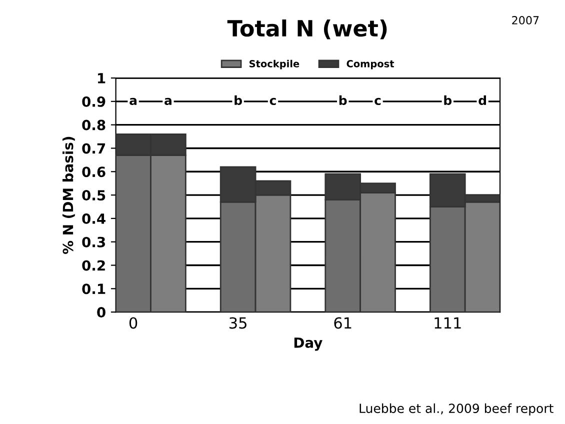  What do you see at coordinates (94, 218) in the screenshot?
I see `y-tick-label: 0.4` at bounding box center [94, 218].